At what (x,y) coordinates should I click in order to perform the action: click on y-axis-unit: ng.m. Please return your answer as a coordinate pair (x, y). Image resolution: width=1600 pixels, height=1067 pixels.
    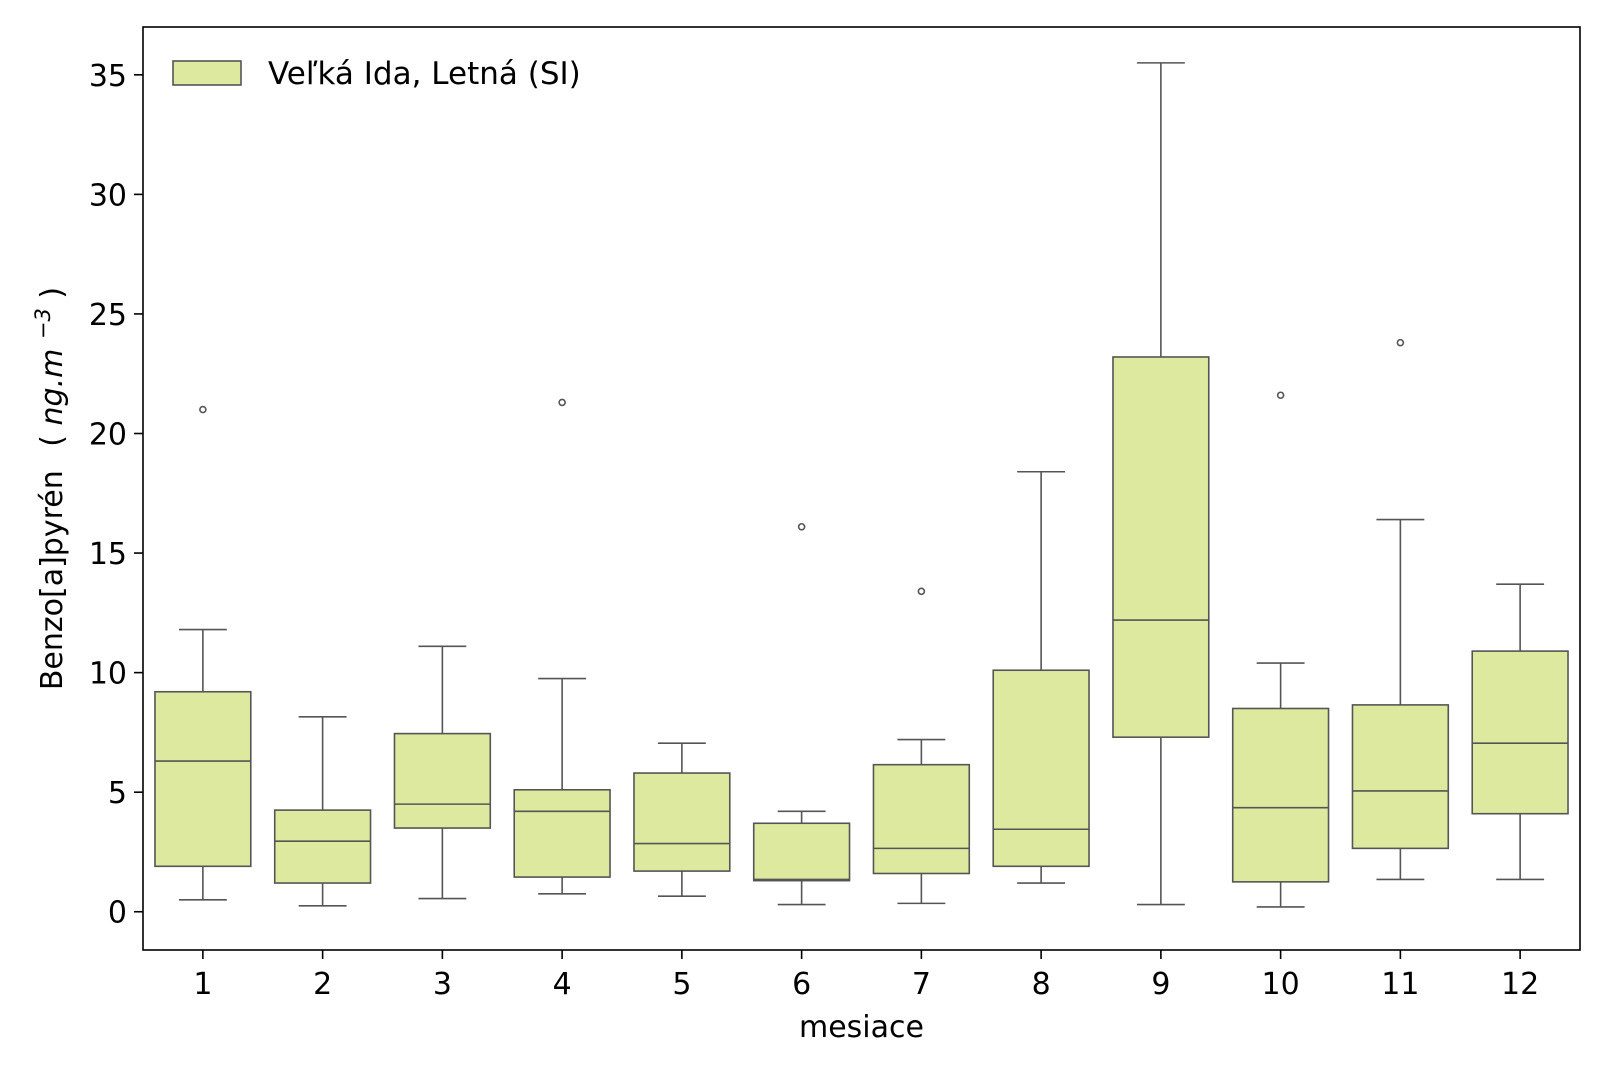
    Looking at the image, I should click on (52, 387).